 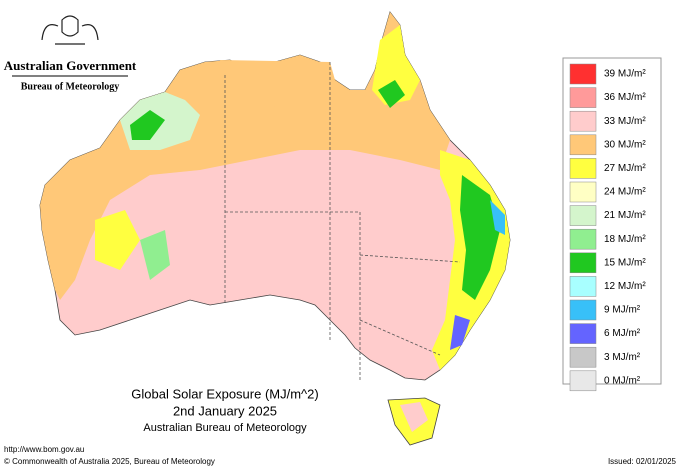 What do you see at coordinates (625, 239) in the screenshot?
I see `legend-label: 18 MJ/m²` at bounding box center [625, 239].